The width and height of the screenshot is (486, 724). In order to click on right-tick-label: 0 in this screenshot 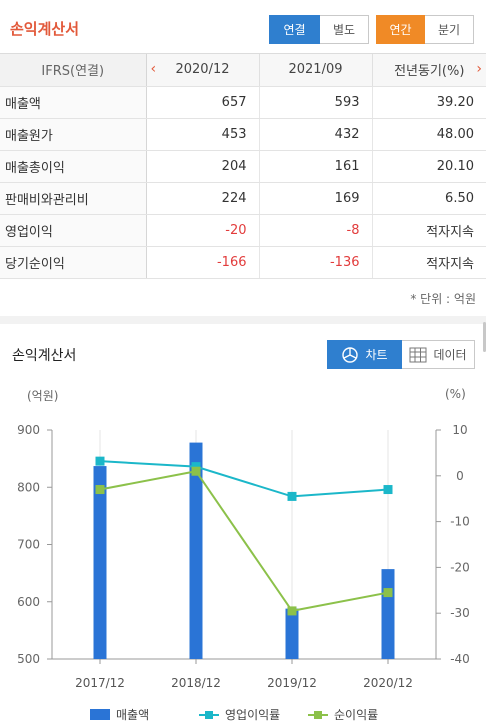, I will do `click(460, 476)`.